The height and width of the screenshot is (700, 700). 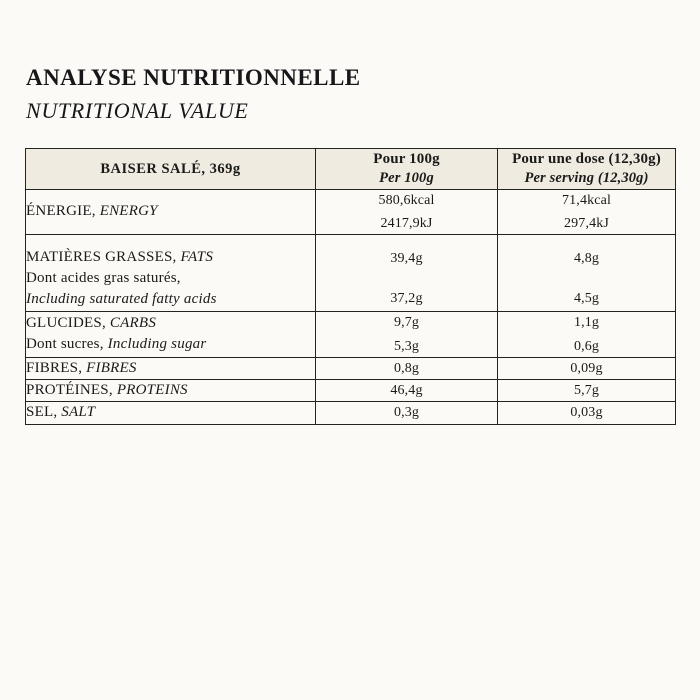 I want to click on label-en-2: Including sugar, so click(x=157, y=344).